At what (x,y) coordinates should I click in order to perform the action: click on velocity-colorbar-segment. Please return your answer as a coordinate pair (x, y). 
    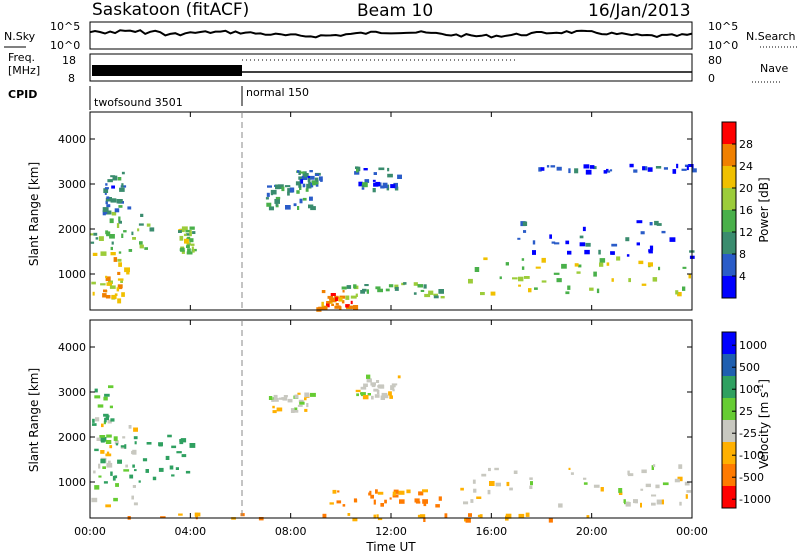
    Looking at the image, I should click on (729, 387).